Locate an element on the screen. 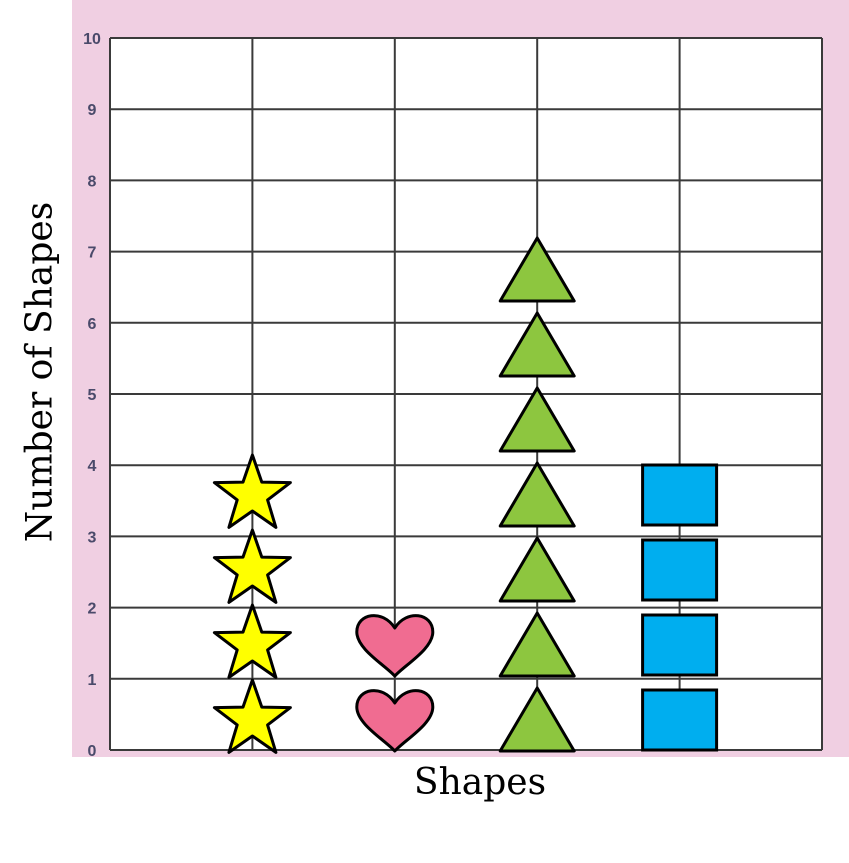  y-tick-label: 3 is located at coordinates (92, 537).